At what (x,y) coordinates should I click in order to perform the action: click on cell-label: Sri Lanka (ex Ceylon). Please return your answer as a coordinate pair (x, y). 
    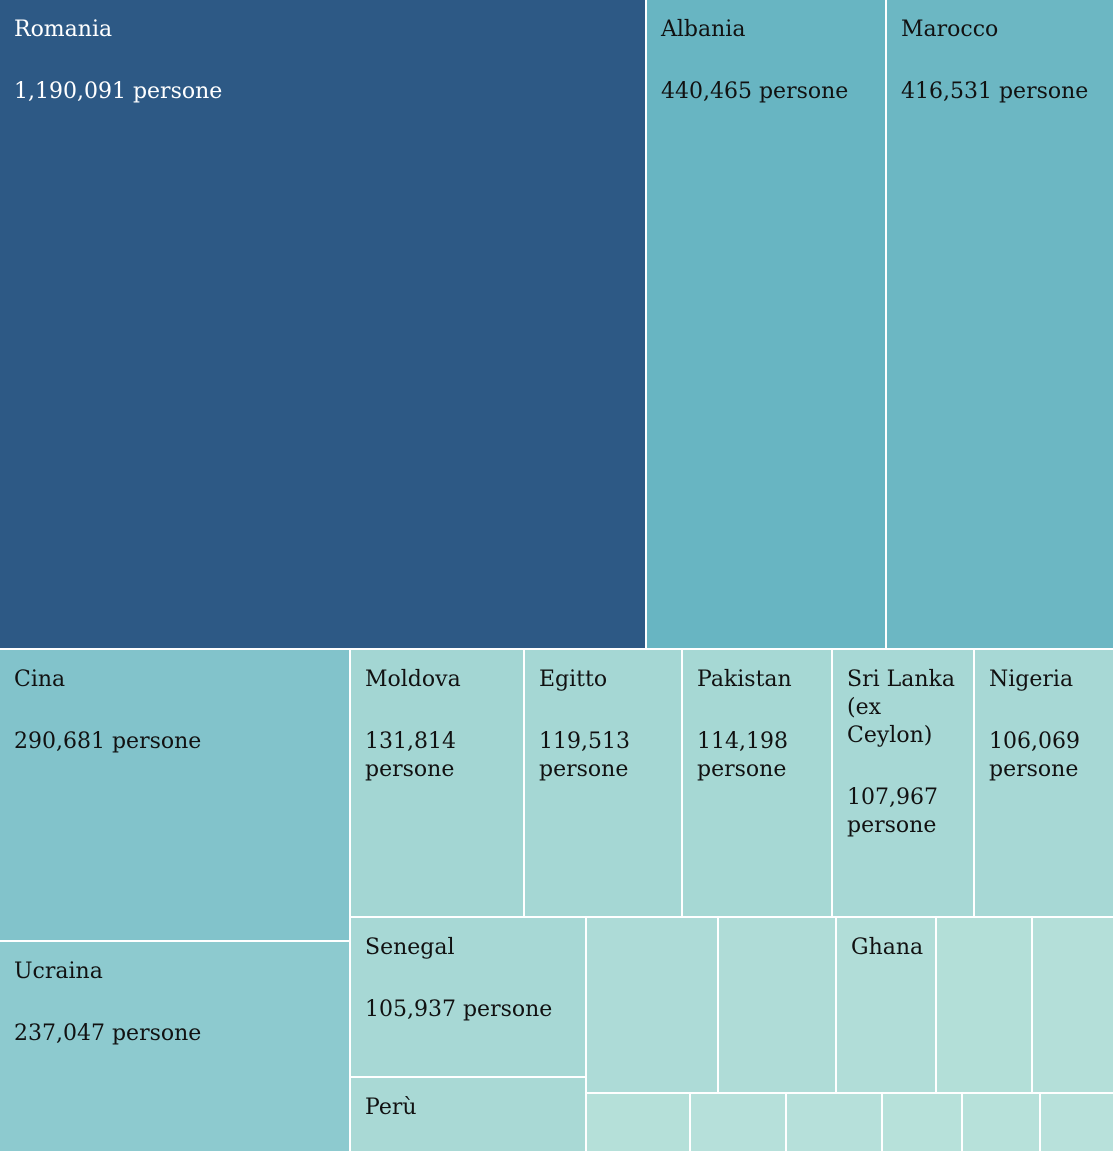
    Looking at the image, I should click on (901, 707).